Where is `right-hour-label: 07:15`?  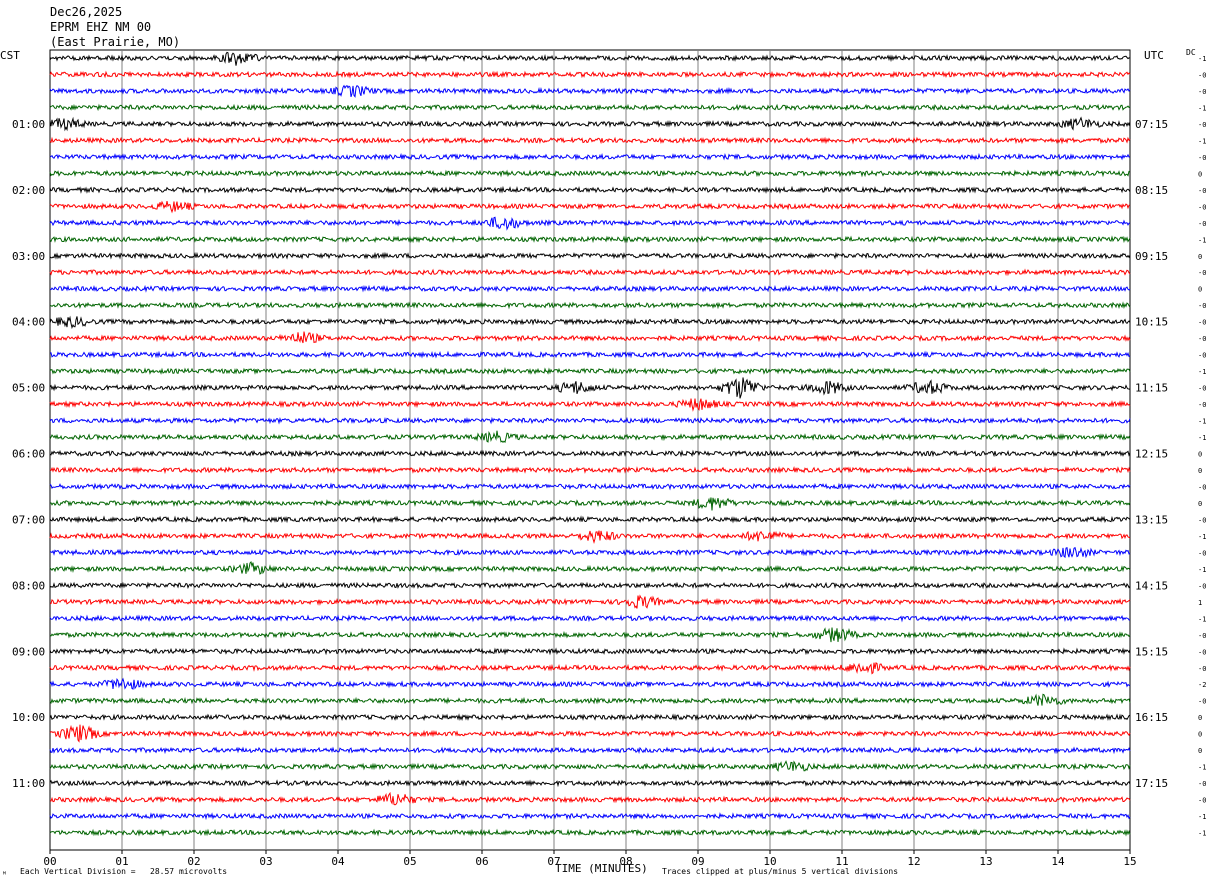 right-hour-label: 07:15 is located at coordinates (1151, 124).